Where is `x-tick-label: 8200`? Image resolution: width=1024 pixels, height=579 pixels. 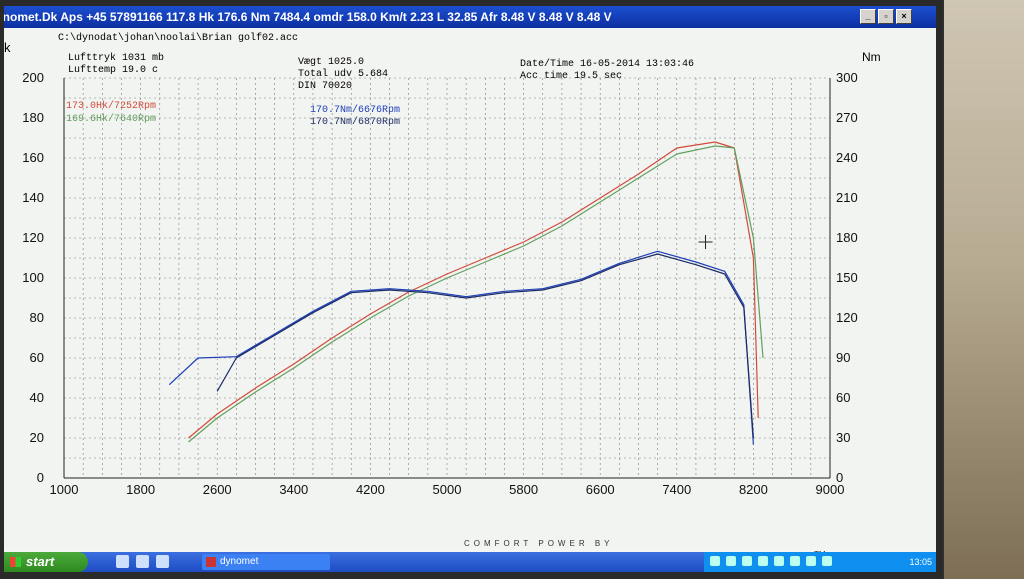 x-tick-label: 8200 is located at coordinates (753, 489).